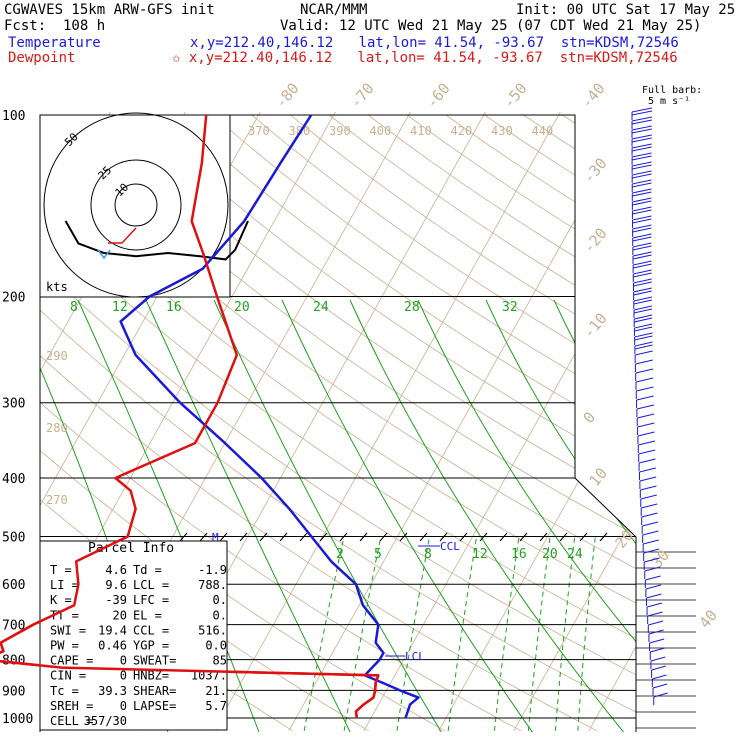 The width and height of the screenshot is (740, 740). Describe the element at coordinates (575, 554) in the screenshot. I see `mixing-label-low-24: 24` at that location.